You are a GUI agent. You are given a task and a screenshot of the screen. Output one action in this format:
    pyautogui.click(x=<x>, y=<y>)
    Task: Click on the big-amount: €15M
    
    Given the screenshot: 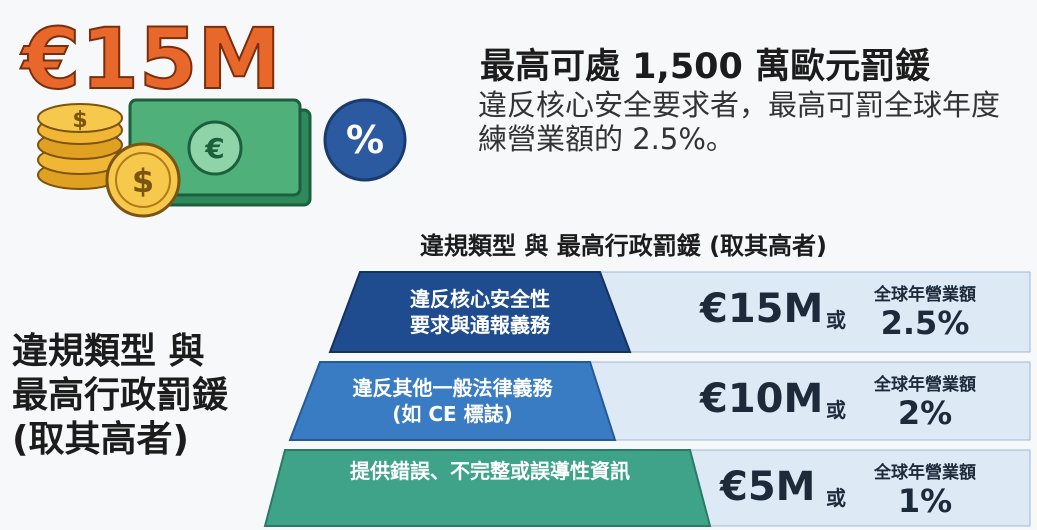 What is the action you would take?
    pyautogui.click(x=151, y=59)
    